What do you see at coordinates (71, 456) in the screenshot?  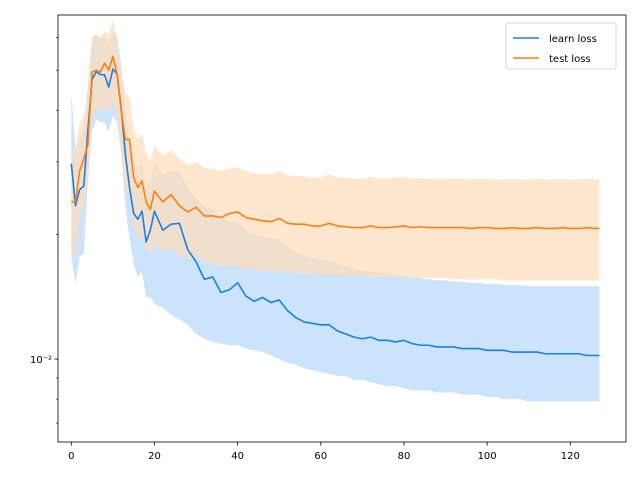 I see `x-tick-label: 0` at bounding box center [71, 456].